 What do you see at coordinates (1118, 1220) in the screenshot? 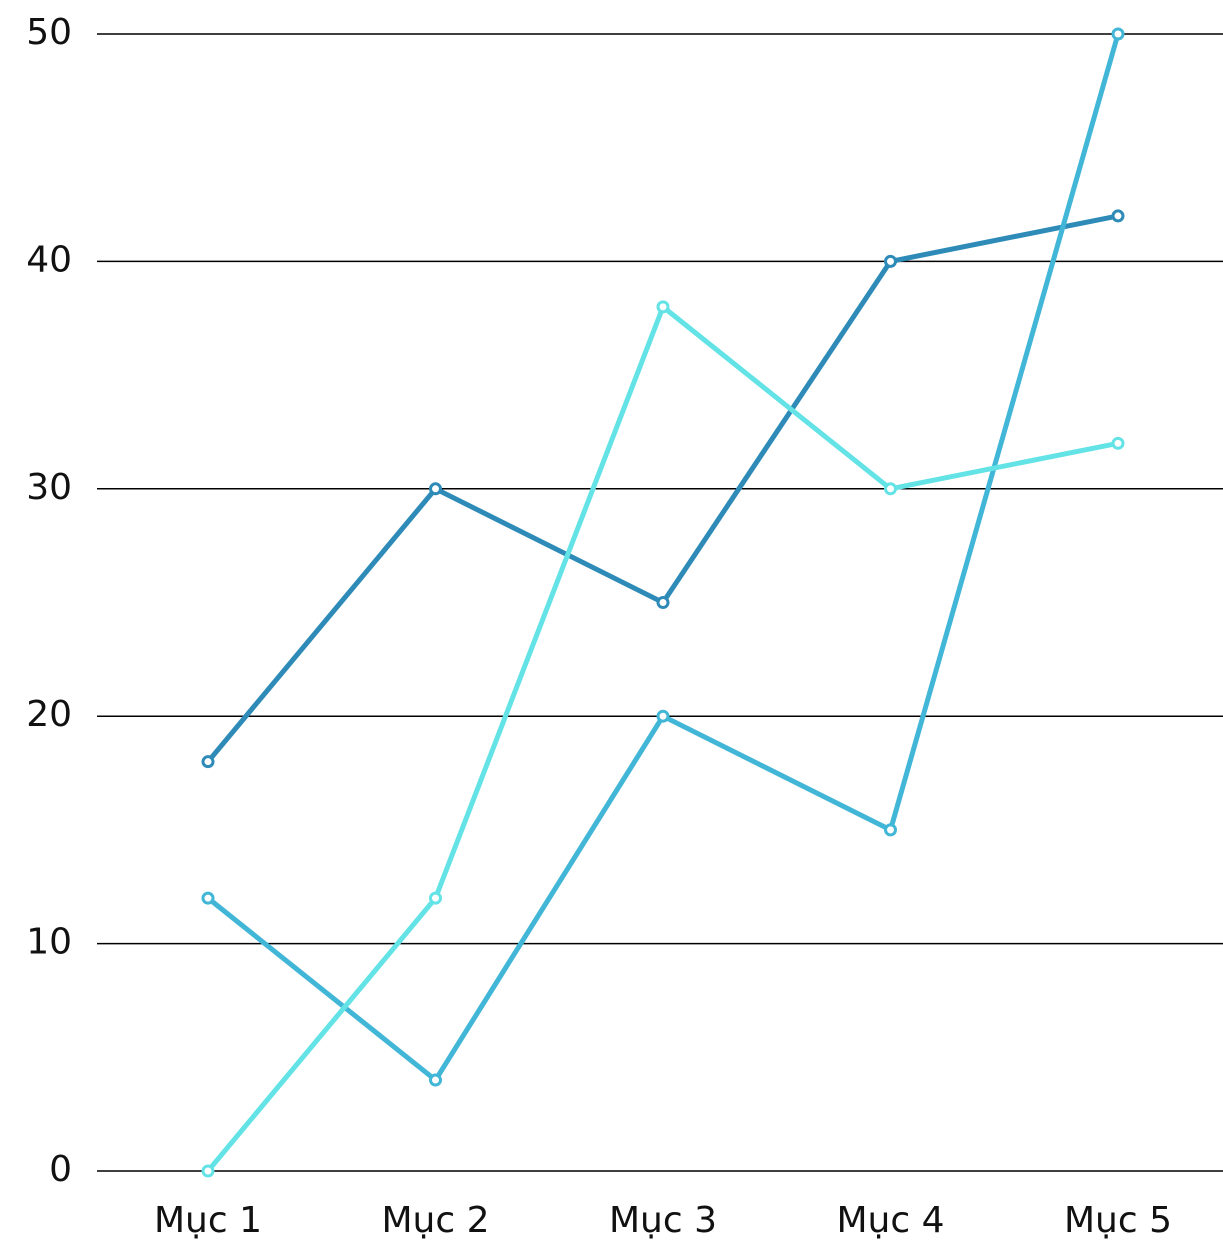
I see `x-tick-label: Mục 5` at bounding box center [1118, 1220].